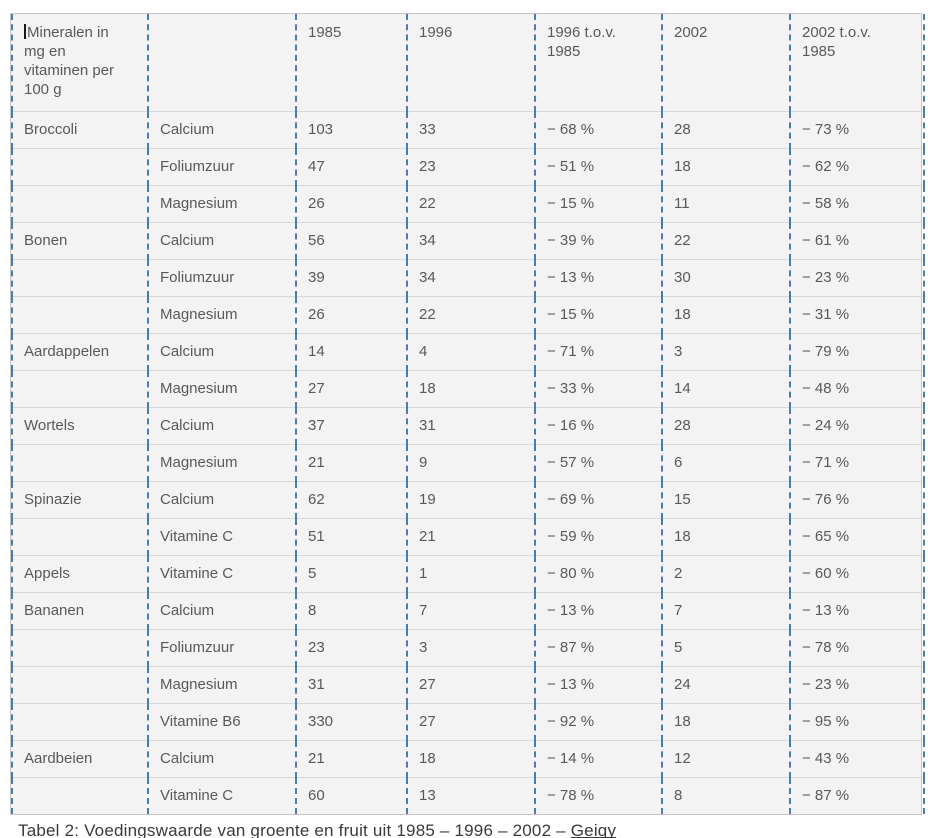  I want to click on value-1985-cell: 27, so click(351, 388).